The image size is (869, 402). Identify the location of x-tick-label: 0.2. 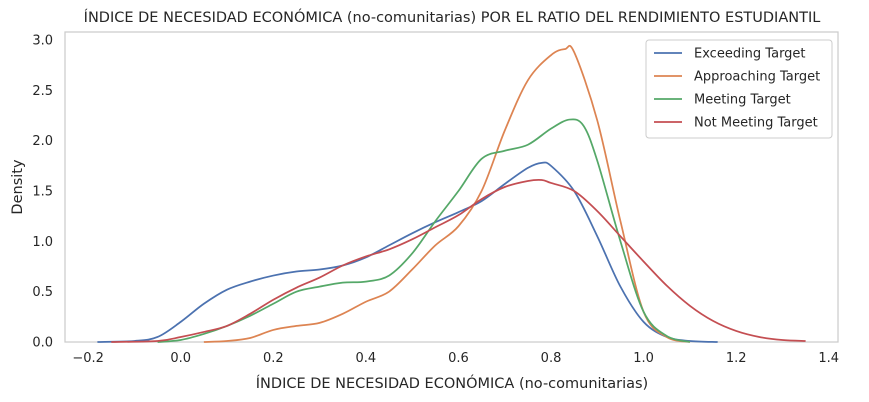
(273, 358).